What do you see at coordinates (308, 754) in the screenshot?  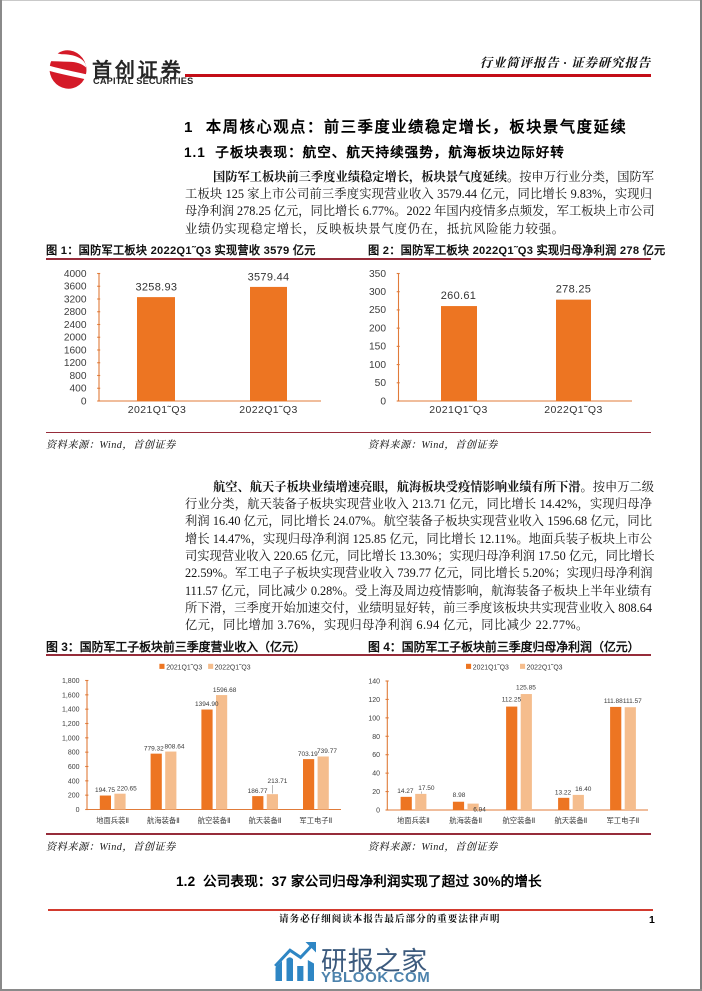 I see `svg-text: 703.19` at bounding box center [308, 754].